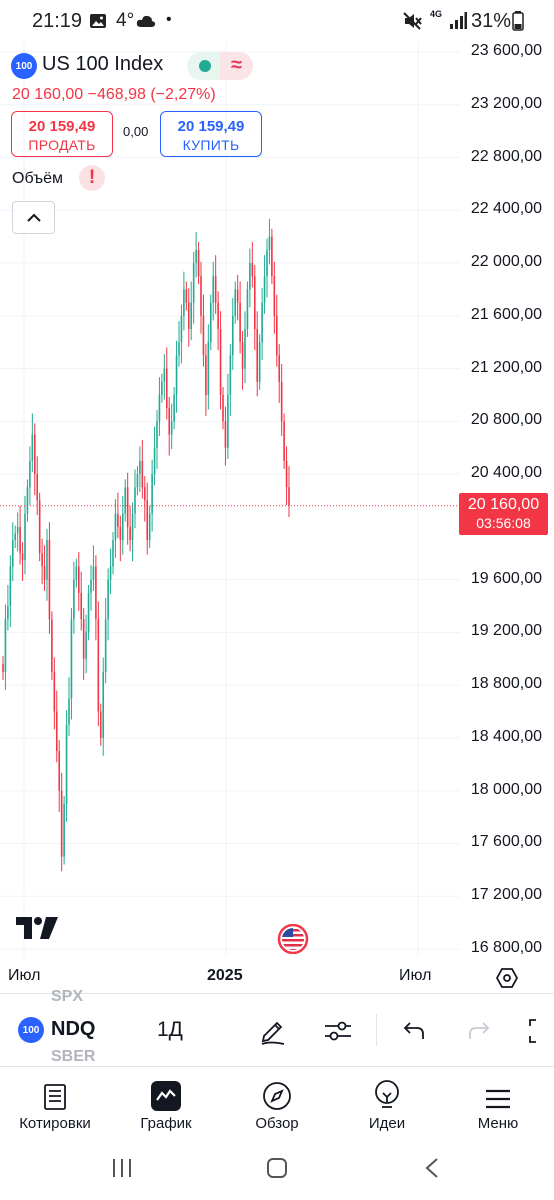  What do you see at coordinates (103, 64) in the screenshot?
I see `instrument-name: US 100 Index` at bounding box center [103, 64].